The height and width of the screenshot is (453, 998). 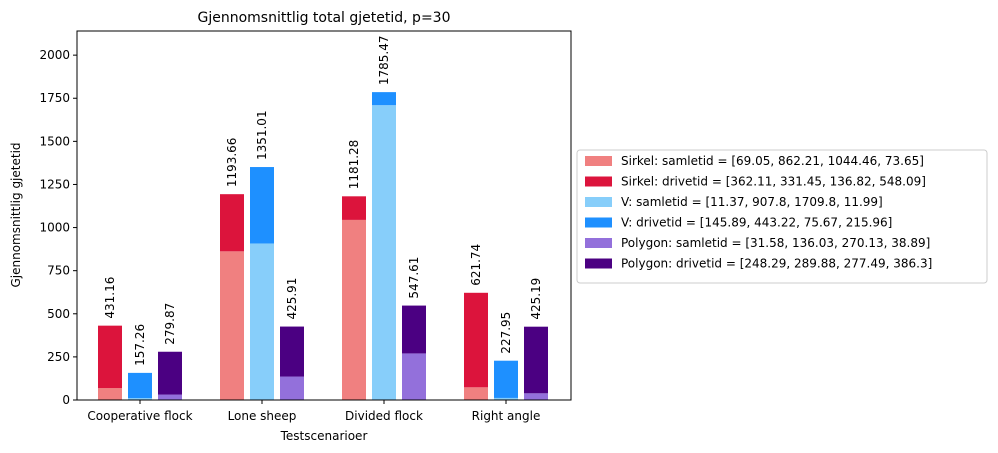 I want to click on legend-frame, so click(x=782, y=216).